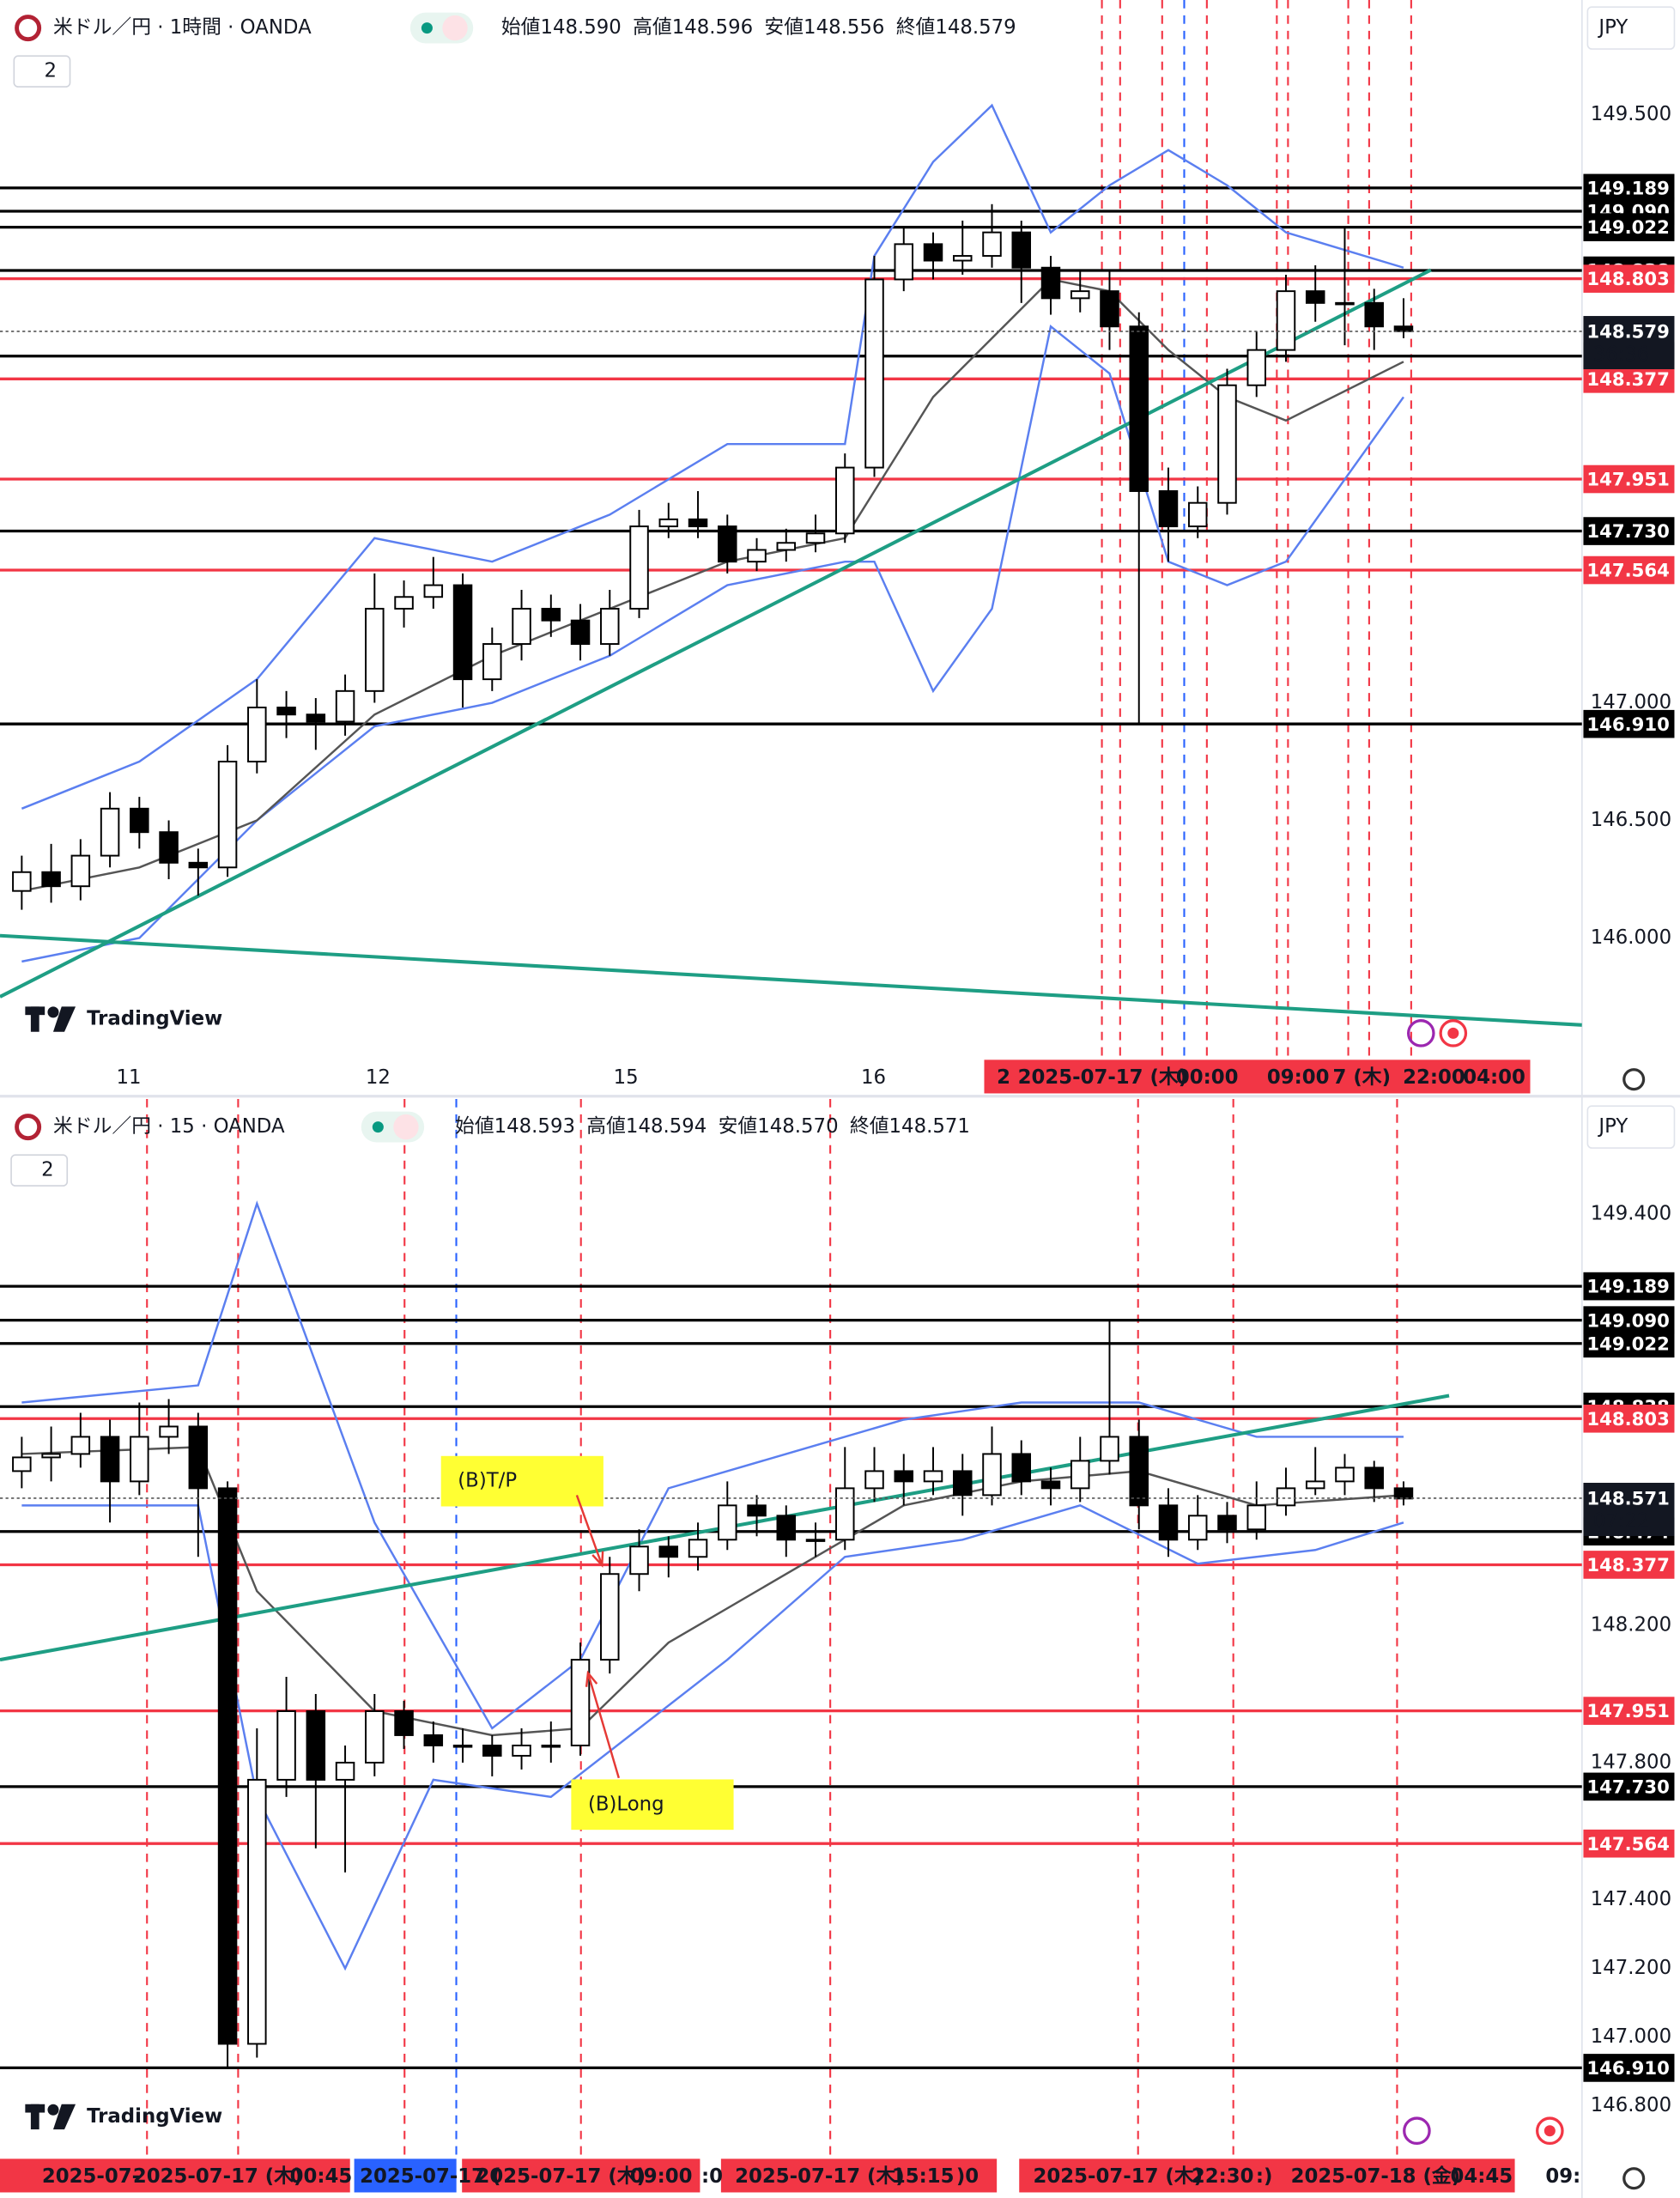  I want to click on ohlc-label: 始値148.590, so click(562, 27).